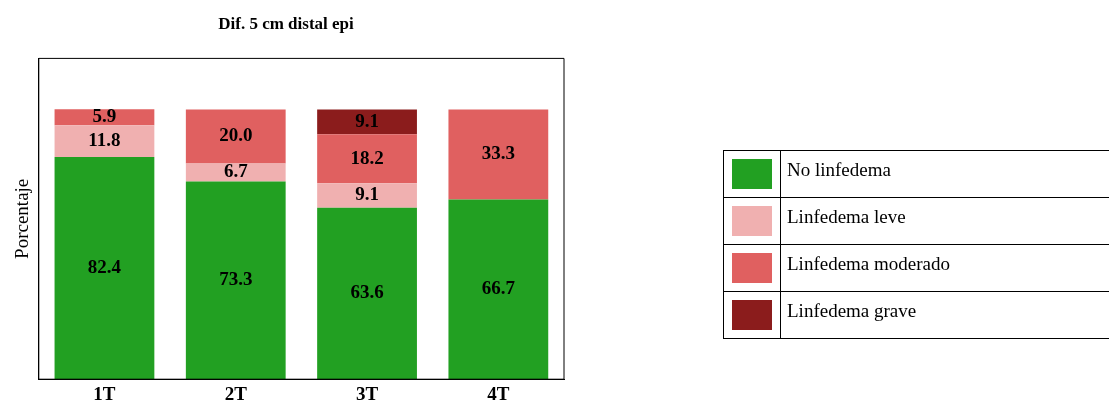 This screenshot has width=1109, height=418. I want to click on y-axis-title: Porcentaje, so click(22, 218).